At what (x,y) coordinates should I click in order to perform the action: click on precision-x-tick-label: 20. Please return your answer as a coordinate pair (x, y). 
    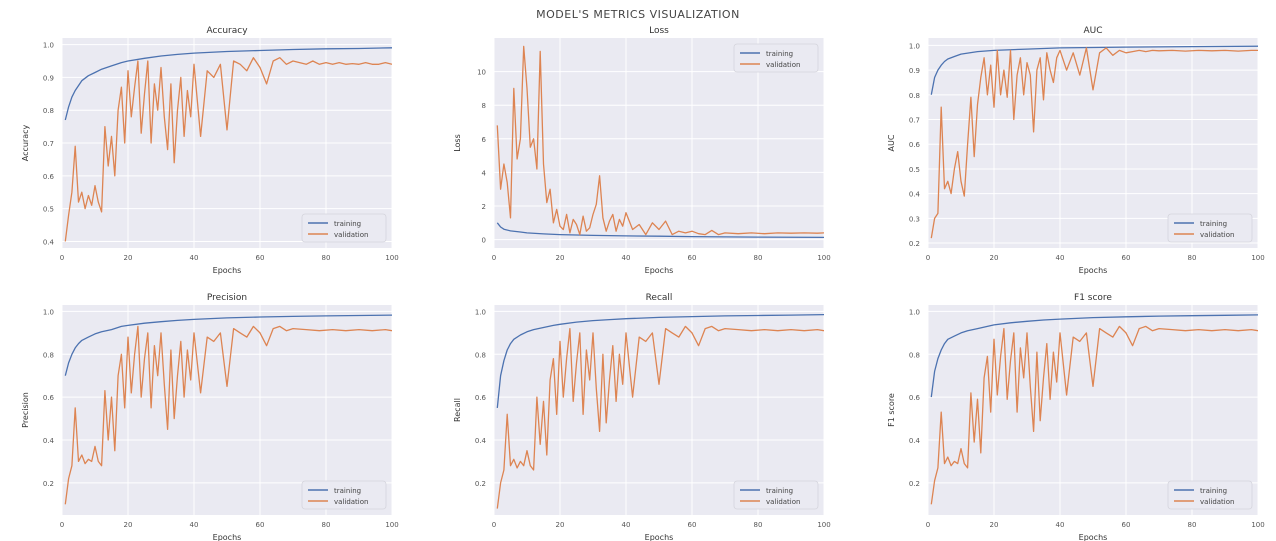
    Looking at the image, I should click on (128, 525).